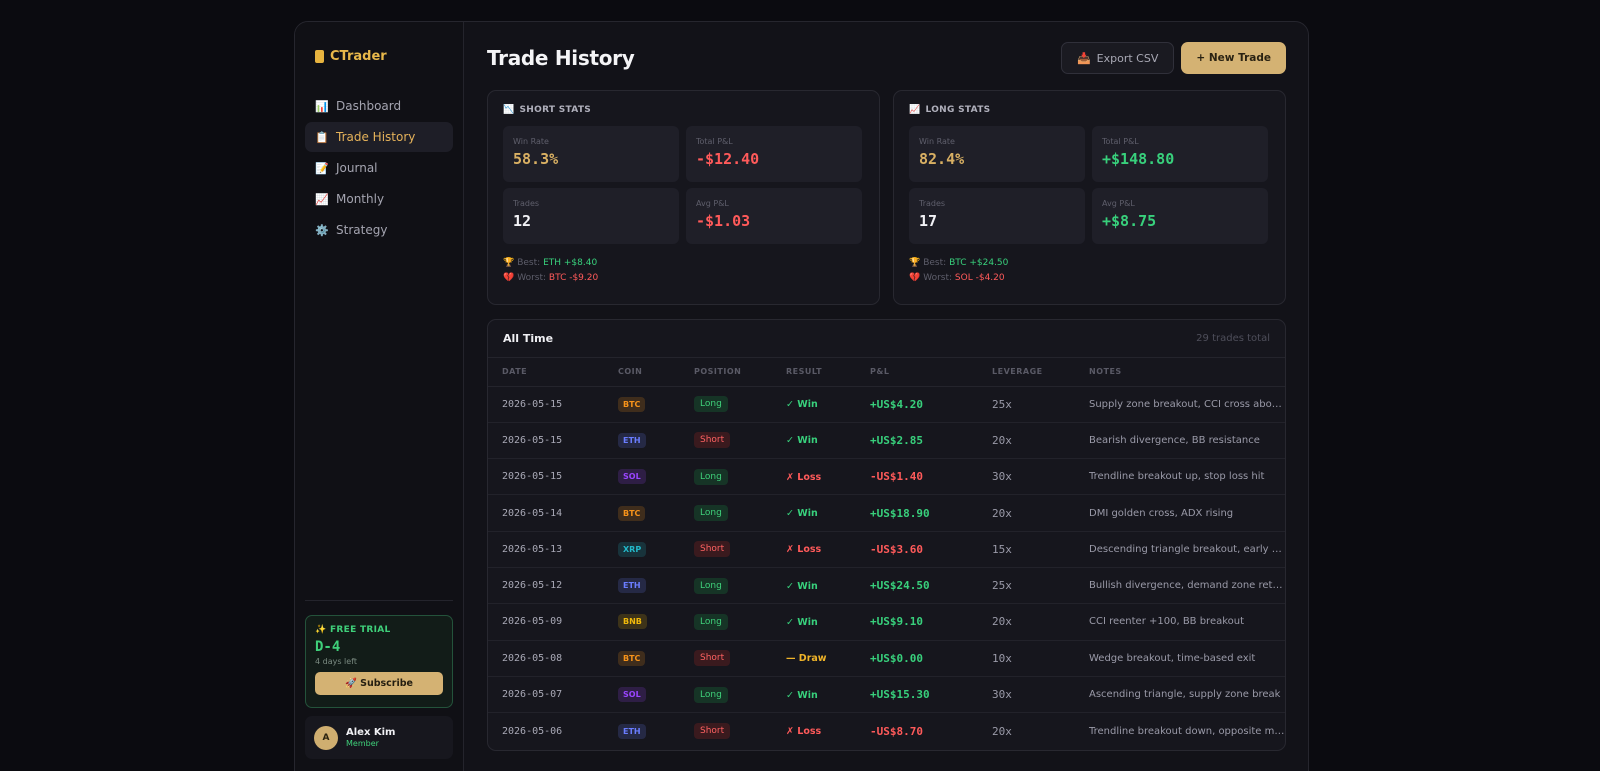 This screenshot has width=1600, height=771. What do you see at coordinates (570, 263) in the screenshot?
I see `best-value: ETH +$8.40` at bounding box center [570, 263].